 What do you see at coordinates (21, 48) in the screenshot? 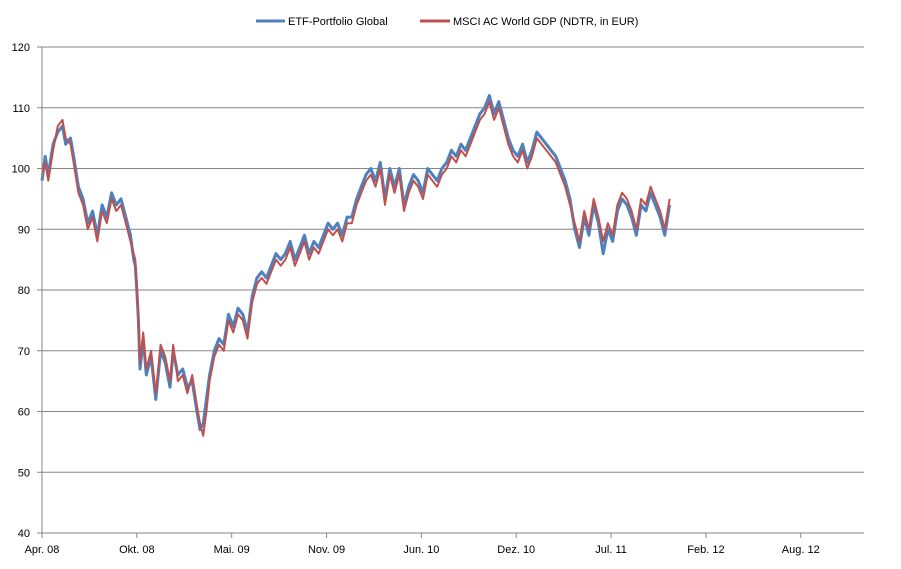
I see `y-tick-label-120: 120` at bounding box center [21, 48].